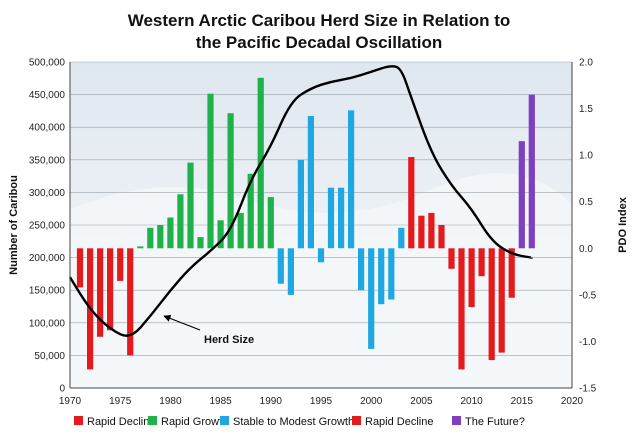 This screenshot has width=638, height=443. What do you see at coordinates (586, 202) in the screenshot?
I see `y-right-tick-label: 0.5` at bounding box center [586, 202].